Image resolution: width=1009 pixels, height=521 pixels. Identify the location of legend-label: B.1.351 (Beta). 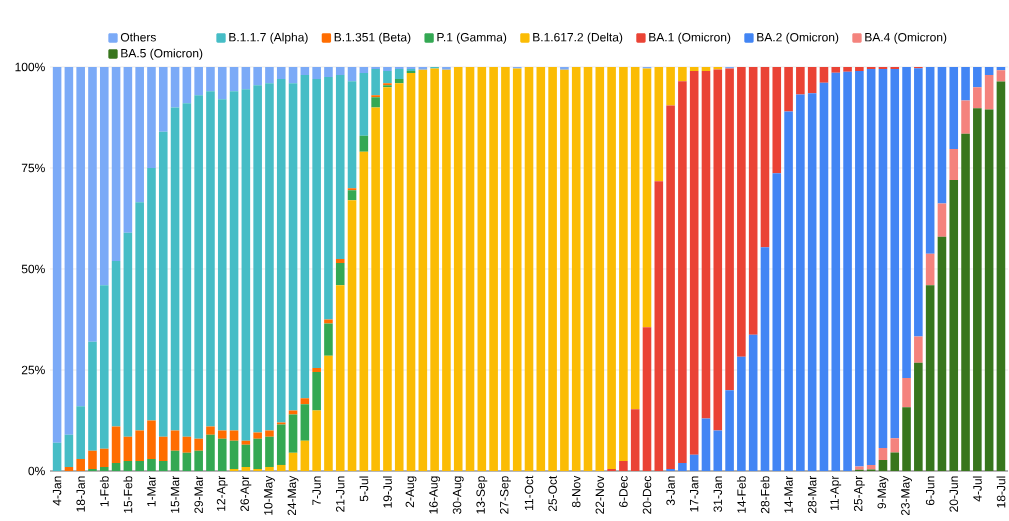
(372, 38).